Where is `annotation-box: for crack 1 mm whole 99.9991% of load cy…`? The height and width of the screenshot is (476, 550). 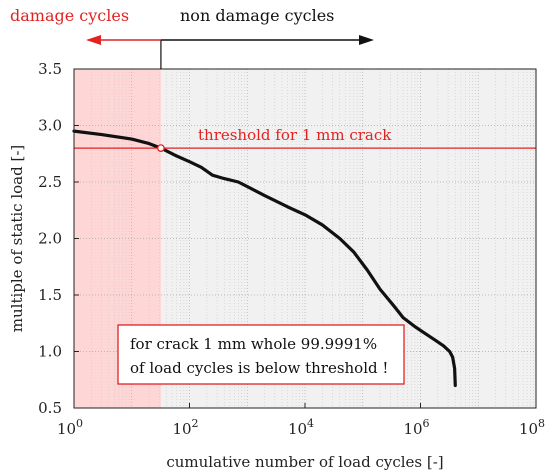
annotation-box: for crack 1 mm whole 99.9991% of load cy… is located at coordinates (261, 354).